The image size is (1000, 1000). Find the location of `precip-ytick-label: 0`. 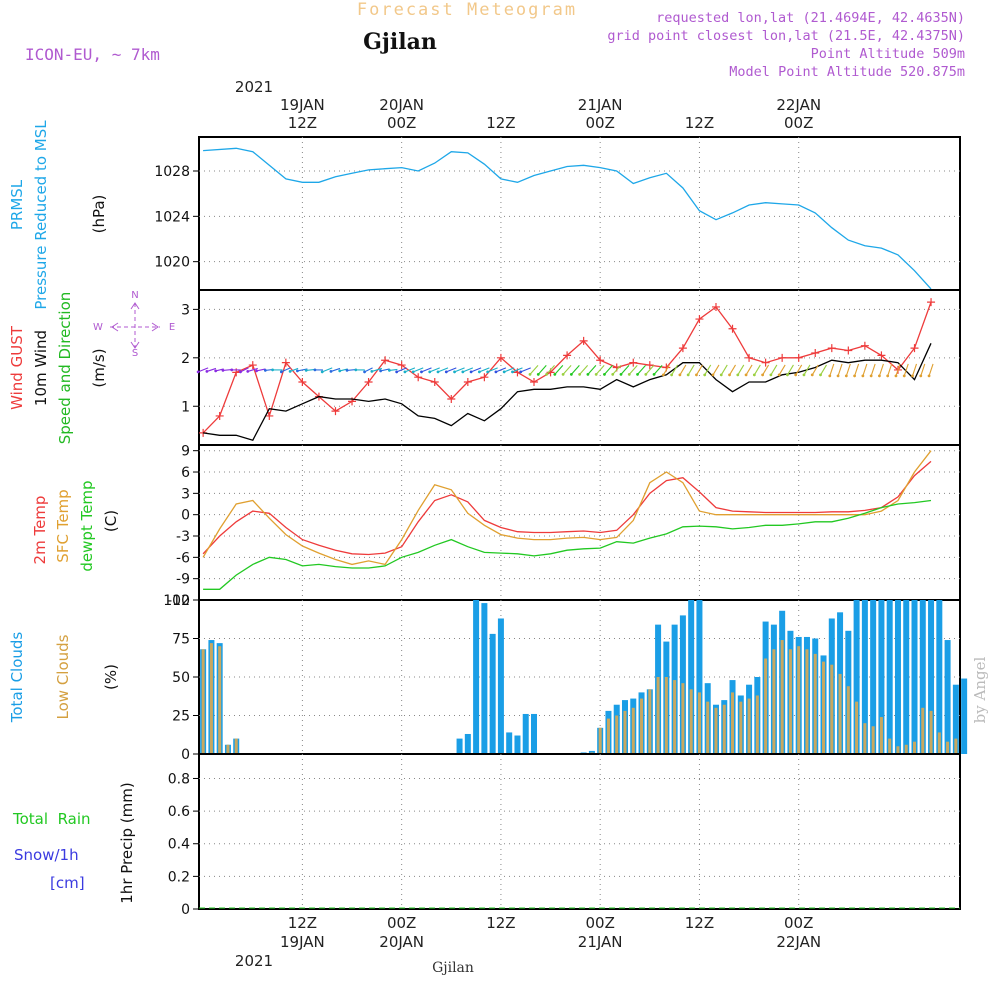

precip-ytick-label: 0 is located at coordinates (185, 910).